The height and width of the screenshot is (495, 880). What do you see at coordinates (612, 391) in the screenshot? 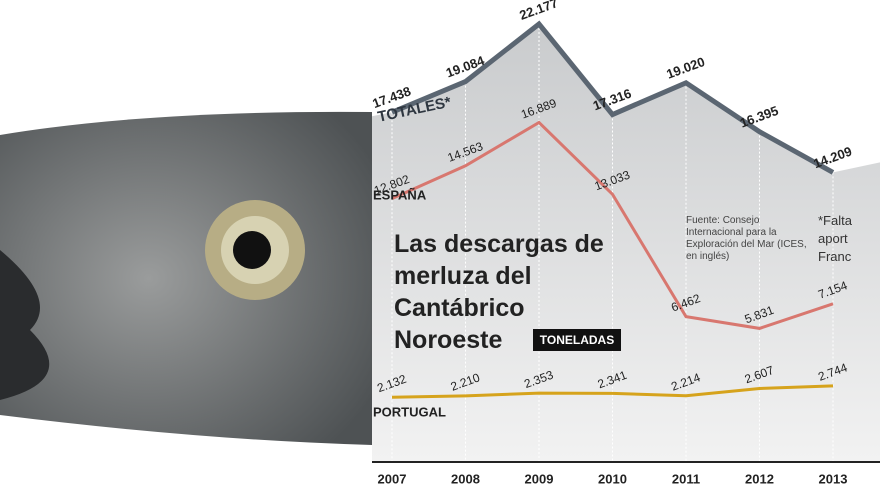
I see `series-line` at bounding box center [612, 391].